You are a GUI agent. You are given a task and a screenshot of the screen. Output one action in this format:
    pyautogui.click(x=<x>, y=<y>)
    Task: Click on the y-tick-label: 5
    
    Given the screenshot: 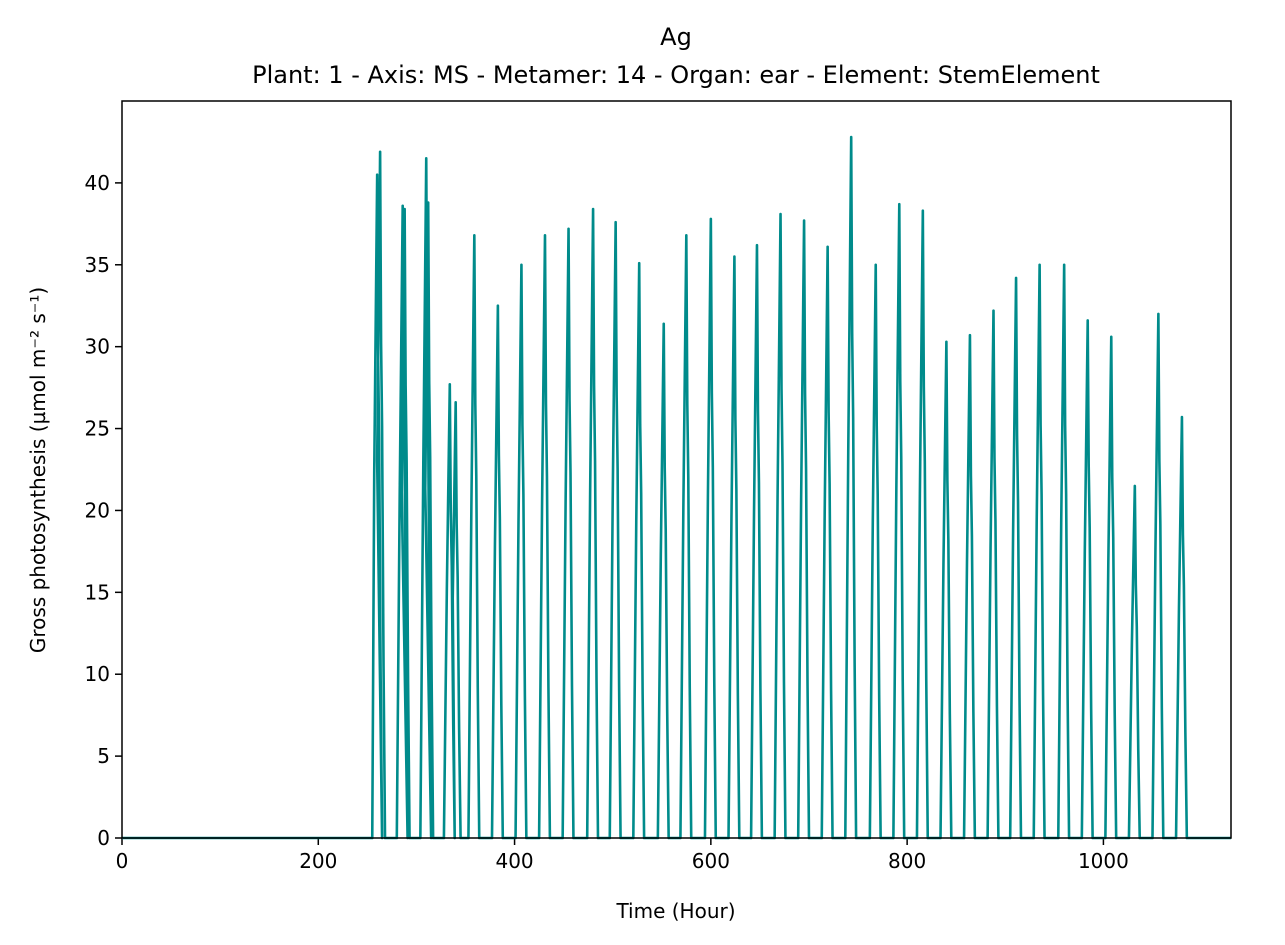 What is the action you would take?
    pyautogui.click(x=103, y=756)
    